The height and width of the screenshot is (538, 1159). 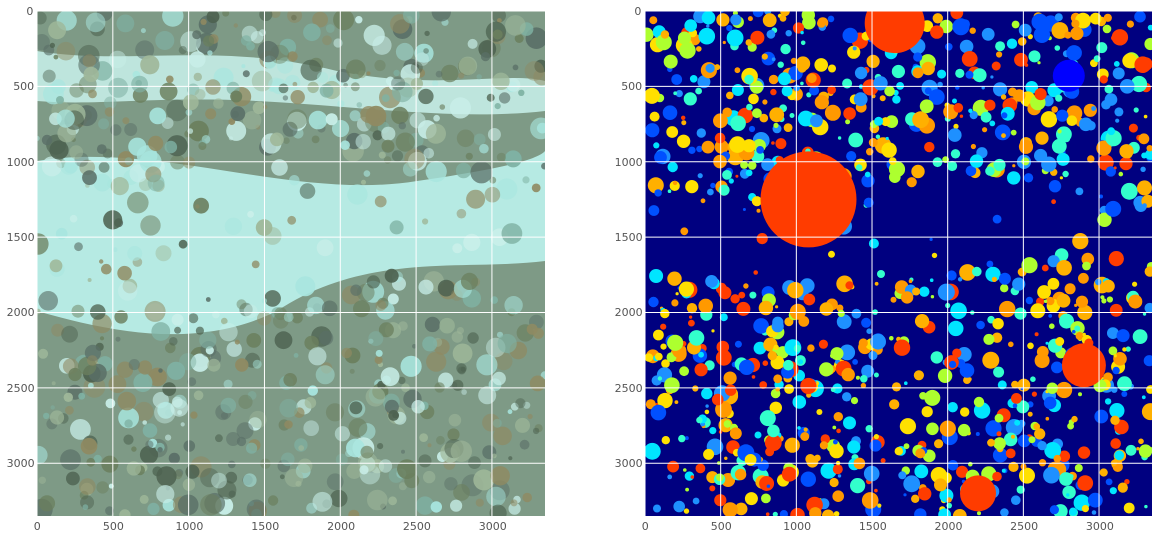 What do you see at coordinates (1099, 526) in the screenshot?
I see `x-tick-label: 3000` at bounding box center [1099, 526].